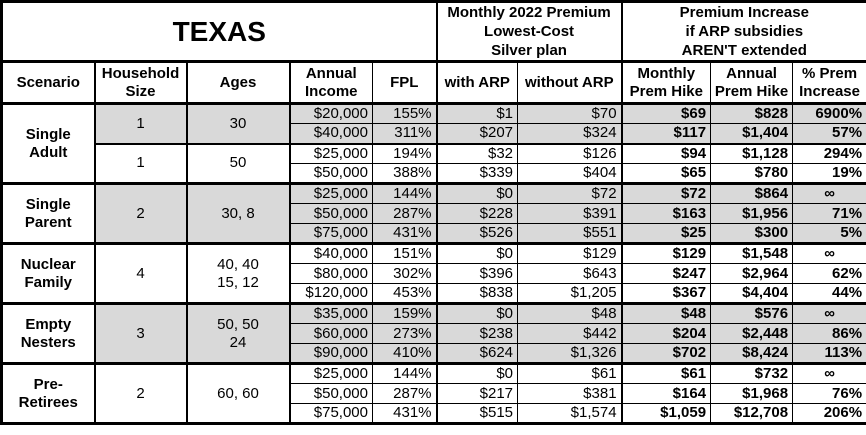 This screenshot has width=866, height=435. I want to click on cell-monthly-hike: $48, so click(666, 313).